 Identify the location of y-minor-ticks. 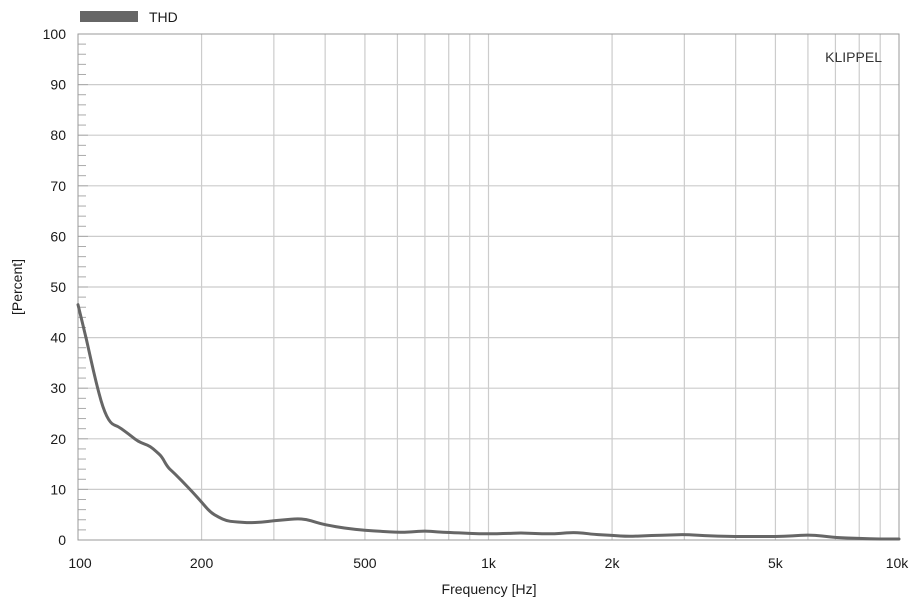
(83, 287).